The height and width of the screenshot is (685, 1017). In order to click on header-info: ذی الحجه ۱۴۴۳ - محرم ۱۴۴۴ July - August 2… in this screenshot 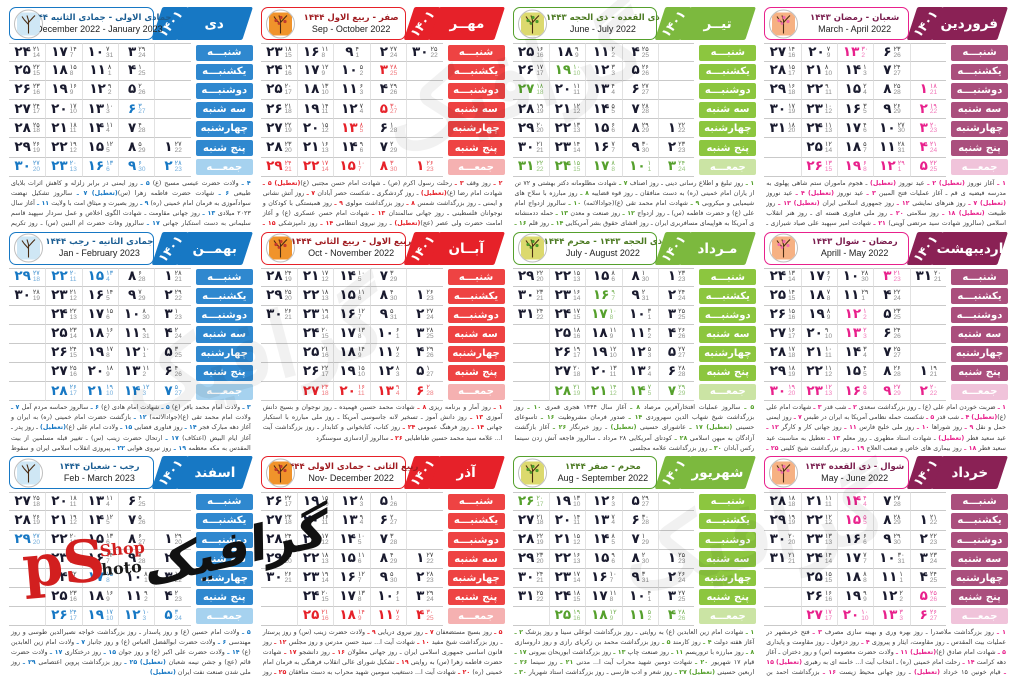, I will do `click(587, 248)`.